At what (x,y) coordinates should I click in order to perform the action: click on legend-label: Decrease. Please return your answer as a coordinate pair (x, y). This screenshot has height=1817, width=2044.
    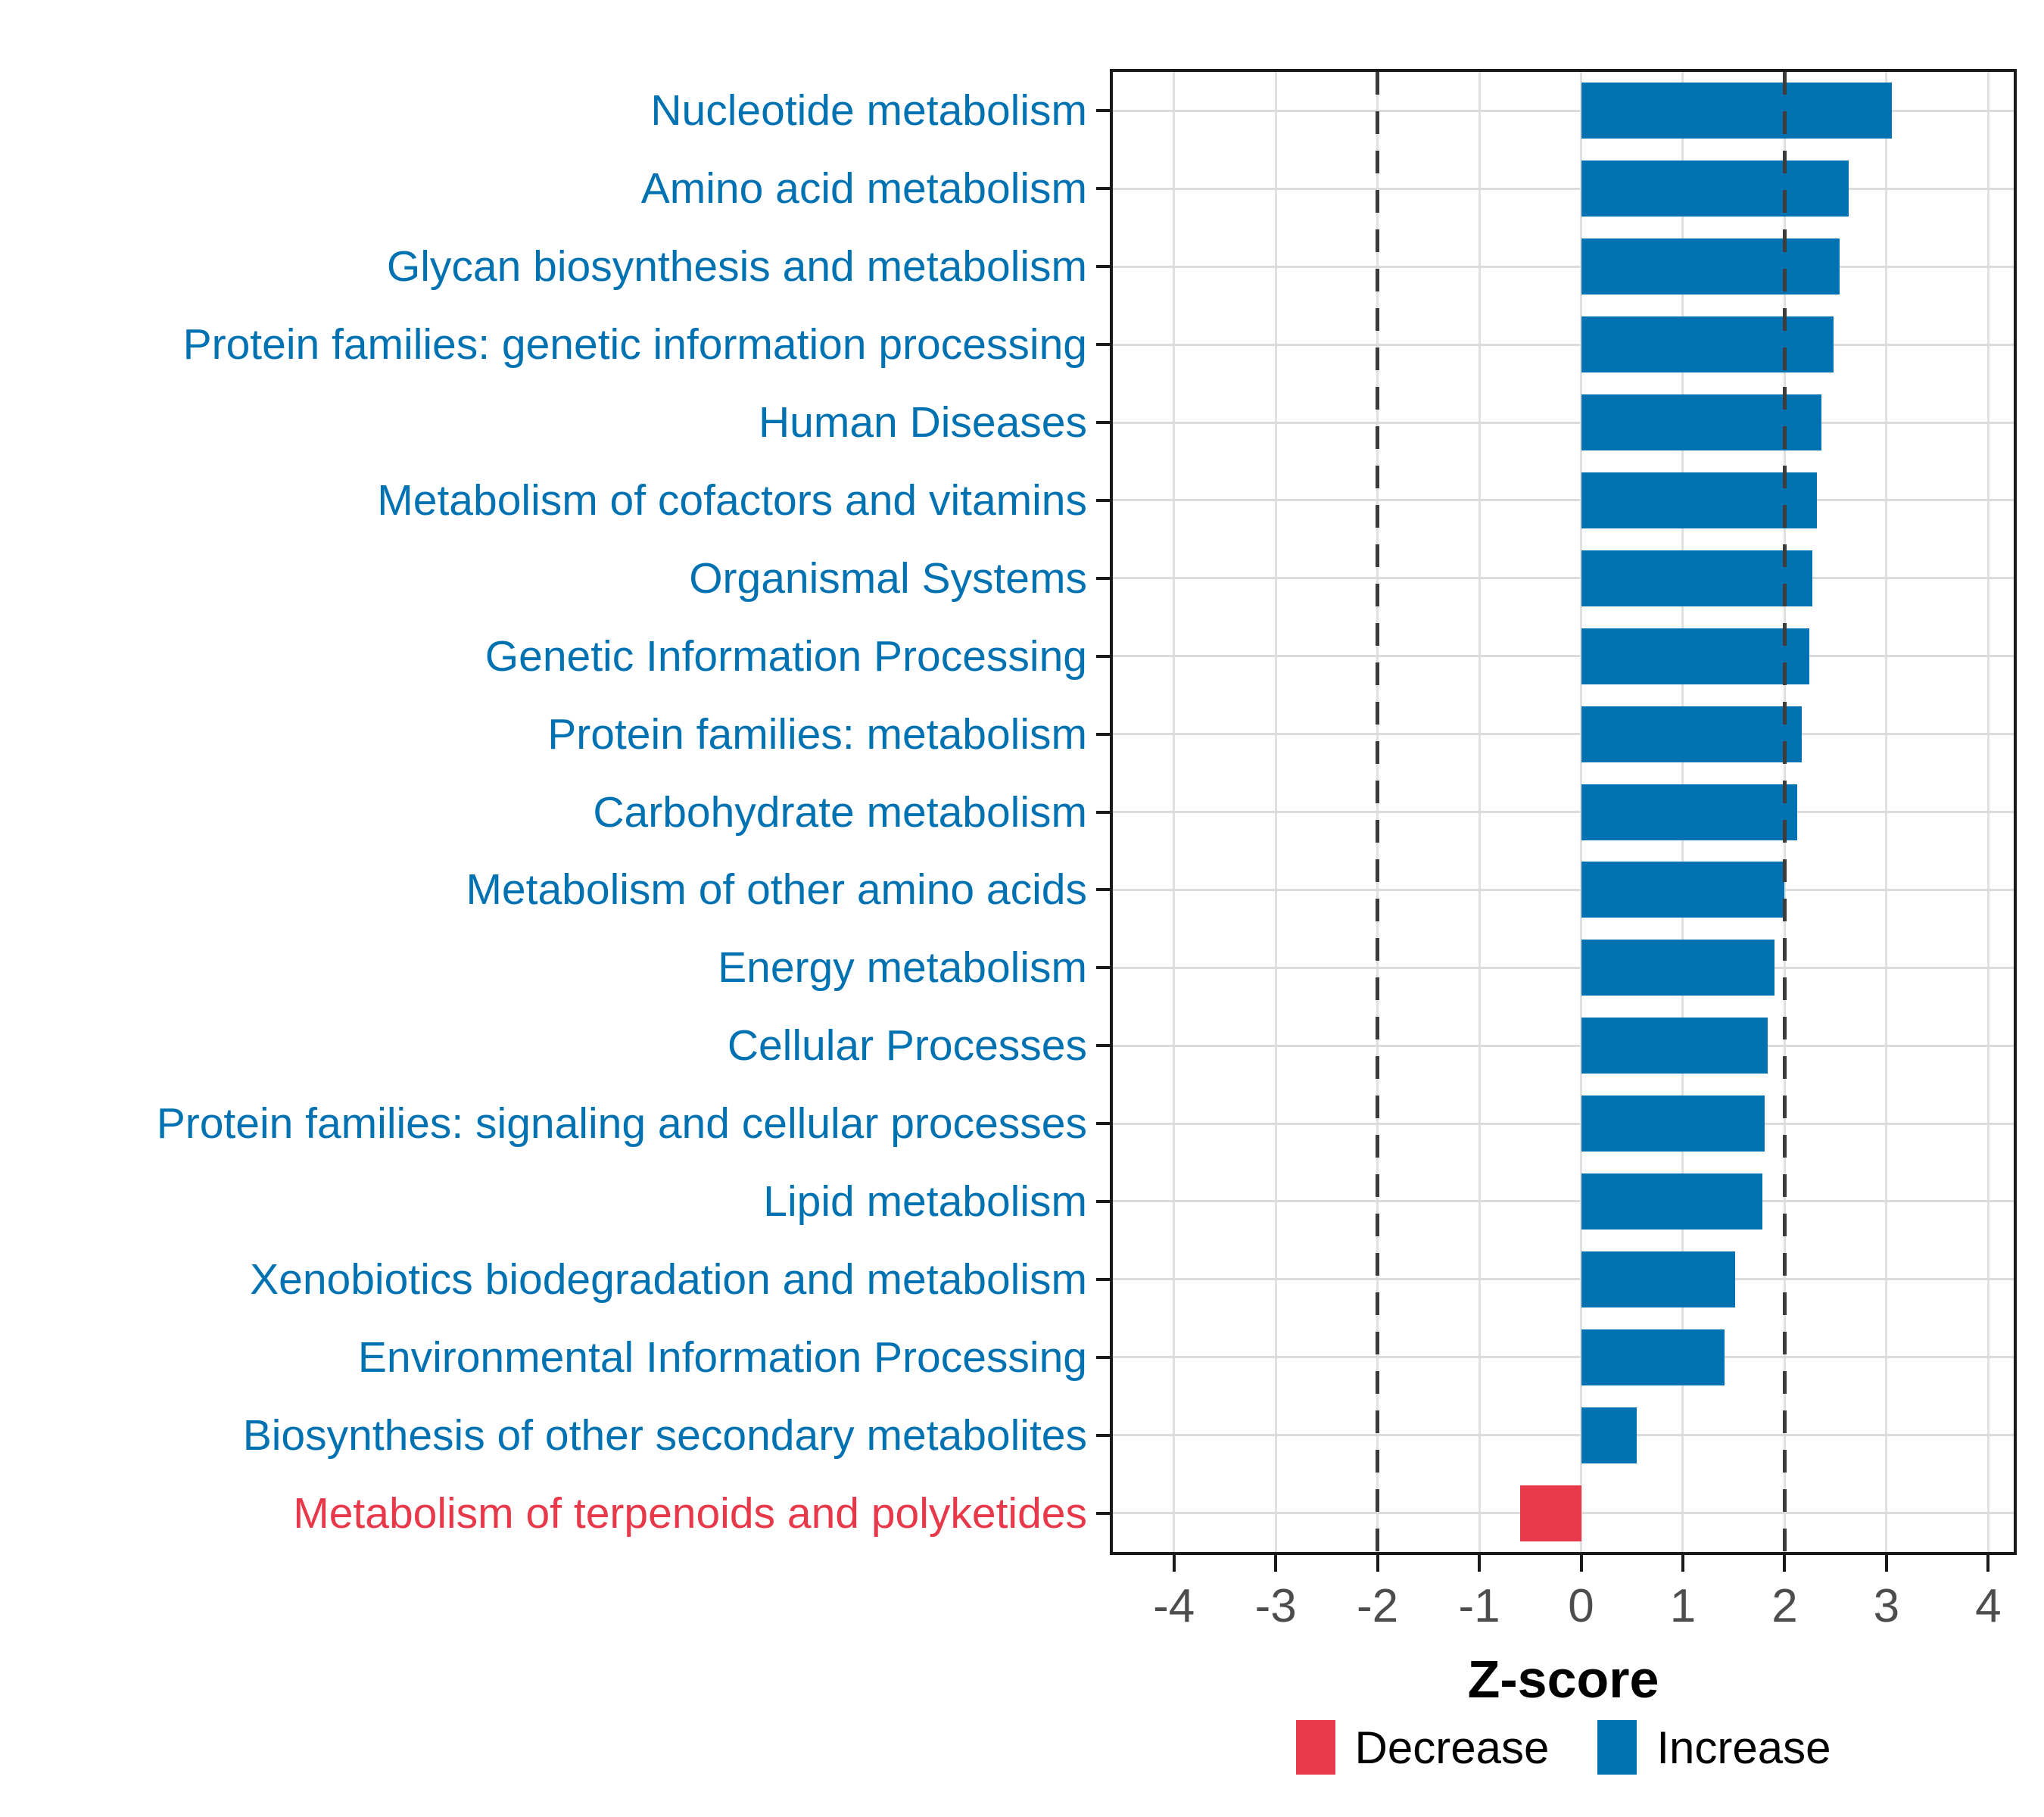
    Looking at the image, I should click on (1452, 1747).